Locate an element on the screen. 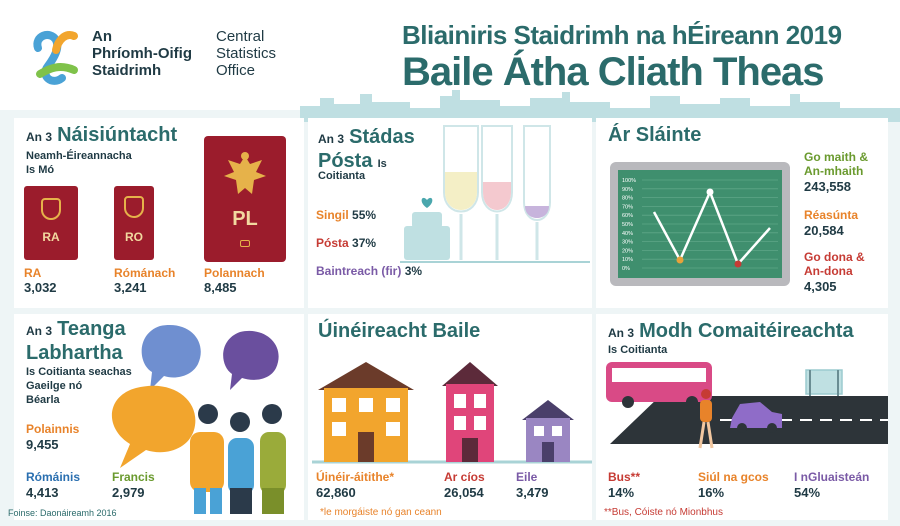 The width and height of the screenshot is (900, 526). housing-value-owner: 62,860 is located at coordinates (336, 492).